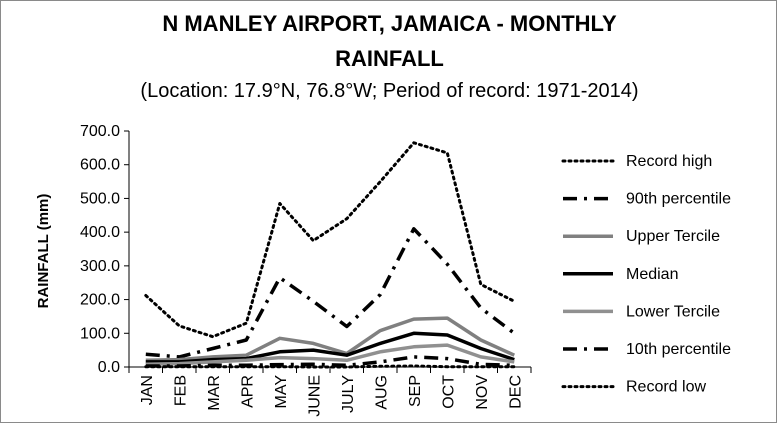  I want to click on series-line-lower-tercile, so click(330, 355).